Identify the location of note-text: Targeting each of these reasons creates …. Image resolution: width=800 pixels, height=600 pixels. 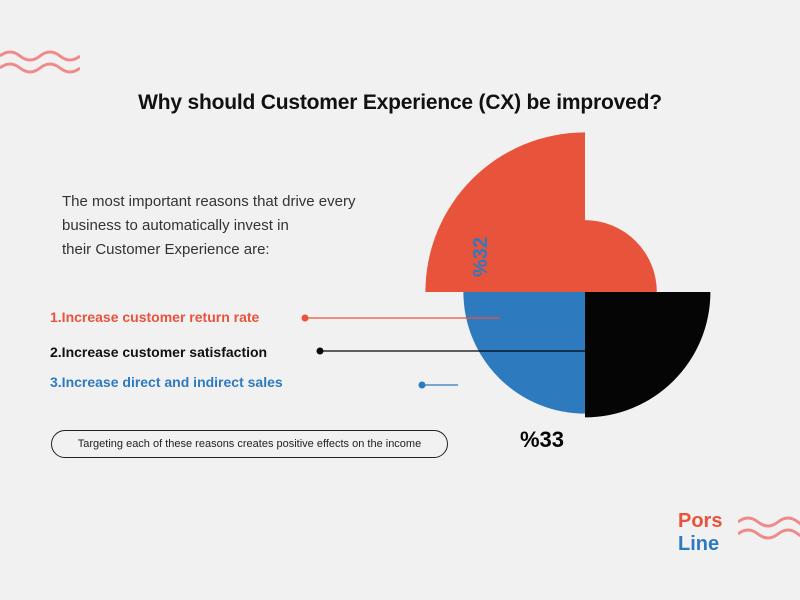
(249, 444).